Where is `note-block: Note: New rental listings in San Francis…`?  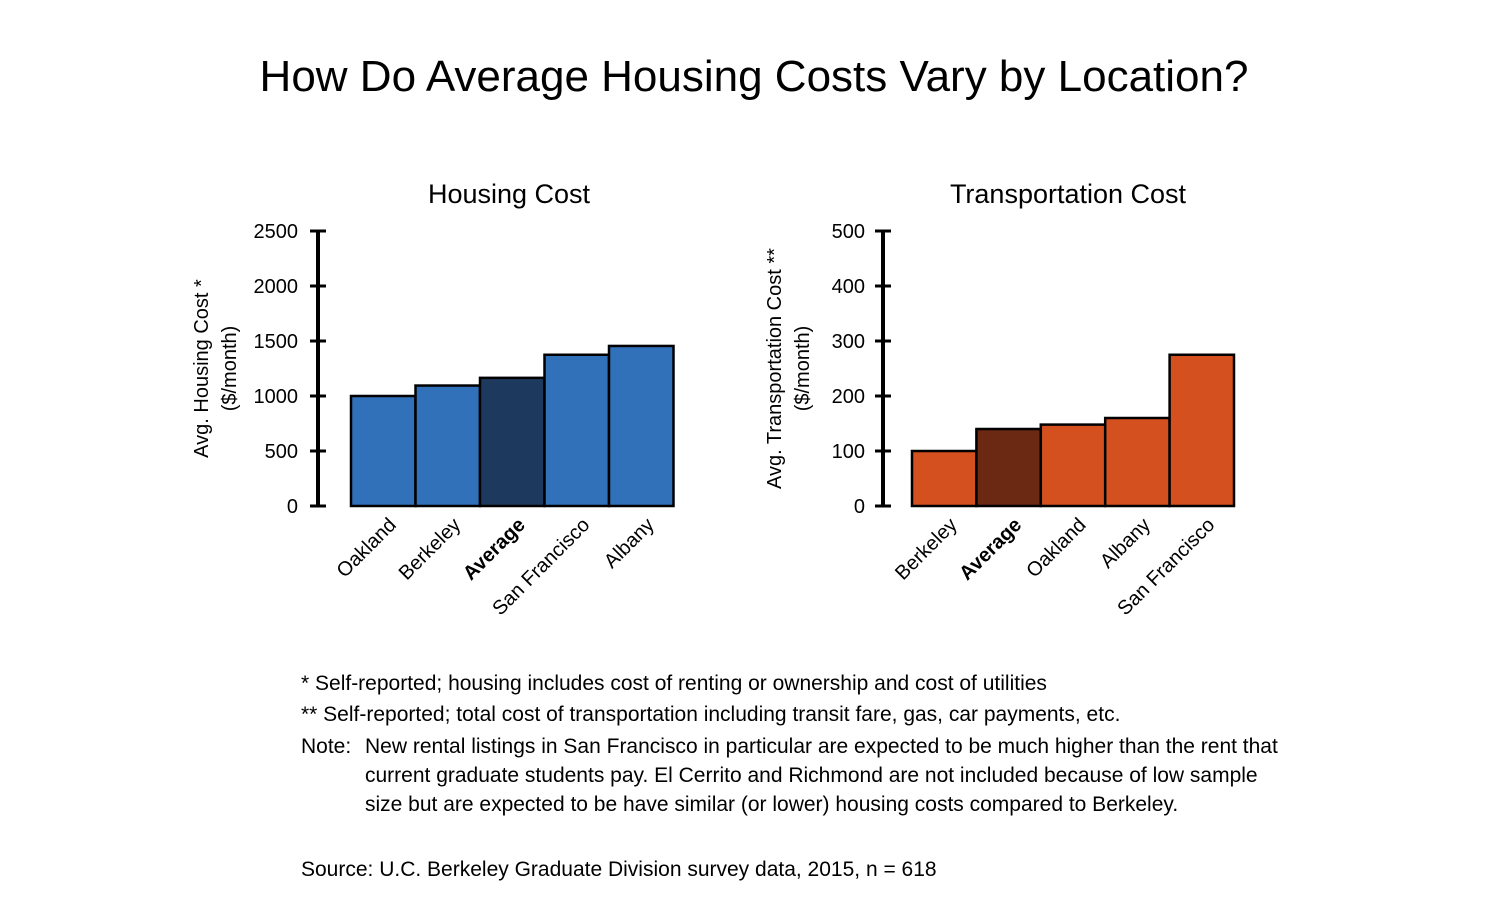
note-block: Note: New rental listings in San Francis… is located at coordinates (801, 775).